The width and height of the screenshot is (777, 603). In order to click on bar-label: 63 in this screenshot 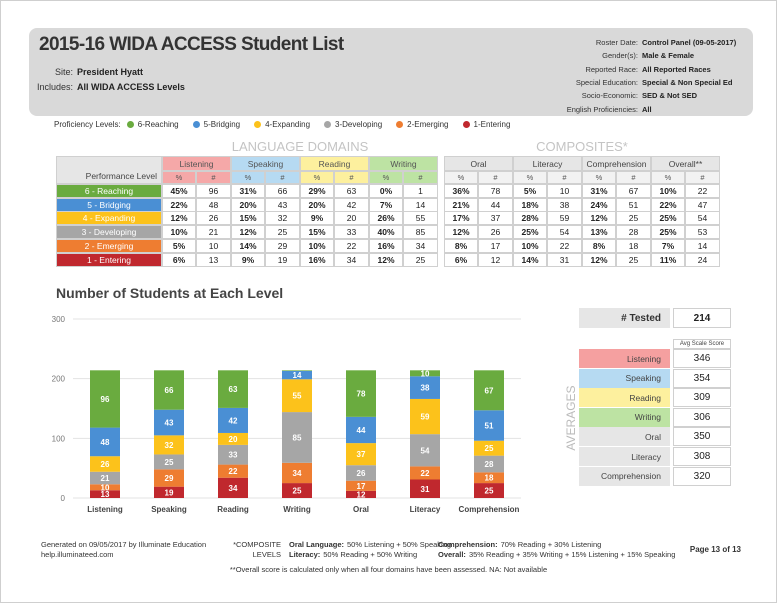, I will do `click(233, 389)`.